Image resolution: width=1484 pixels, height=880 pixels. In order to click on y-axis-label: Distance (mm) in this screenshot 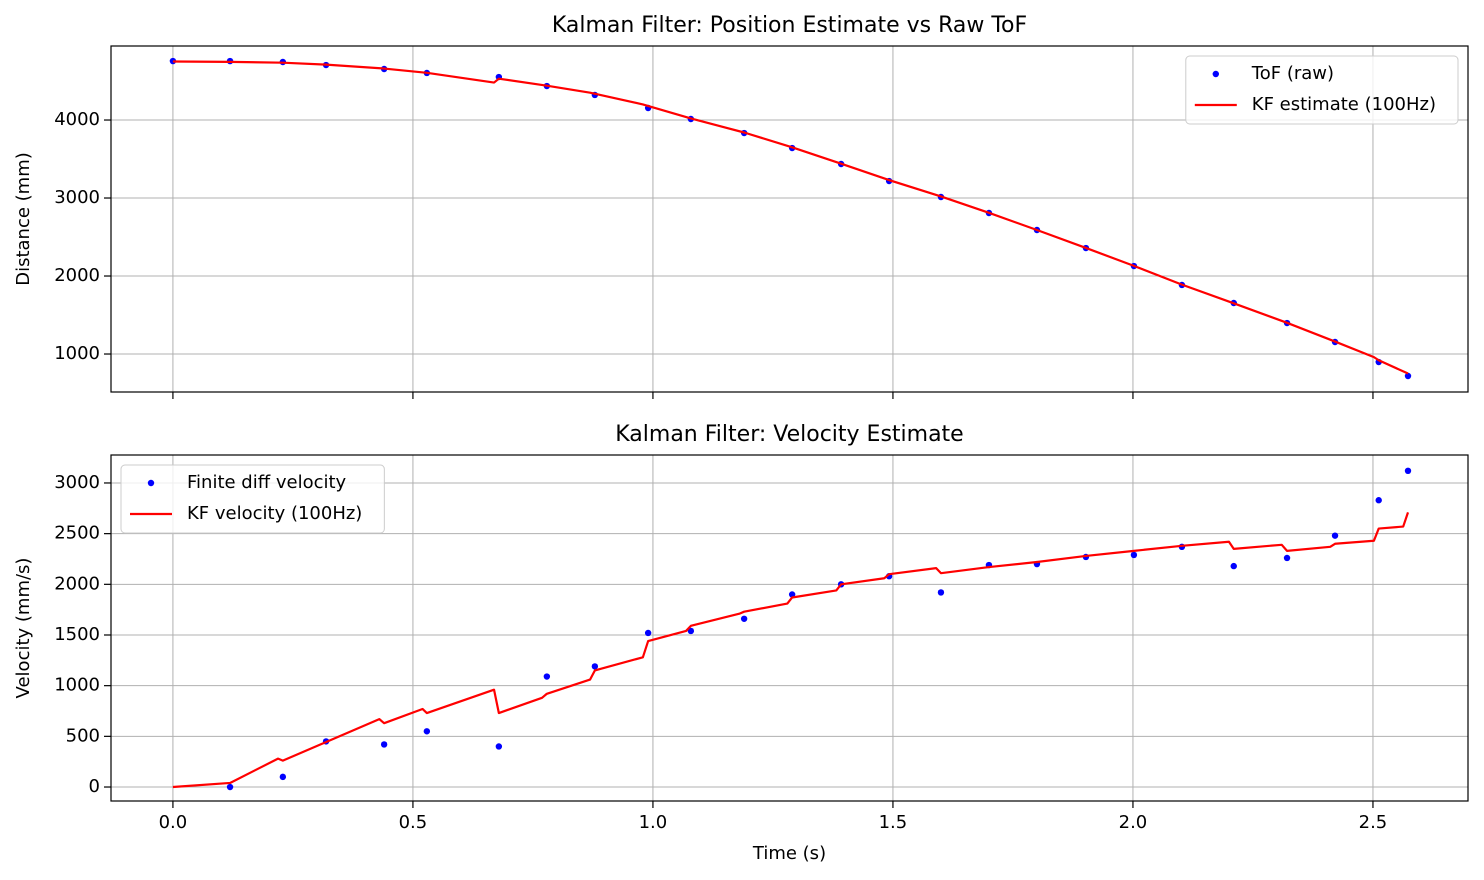, I will do `click(23, 219)`.